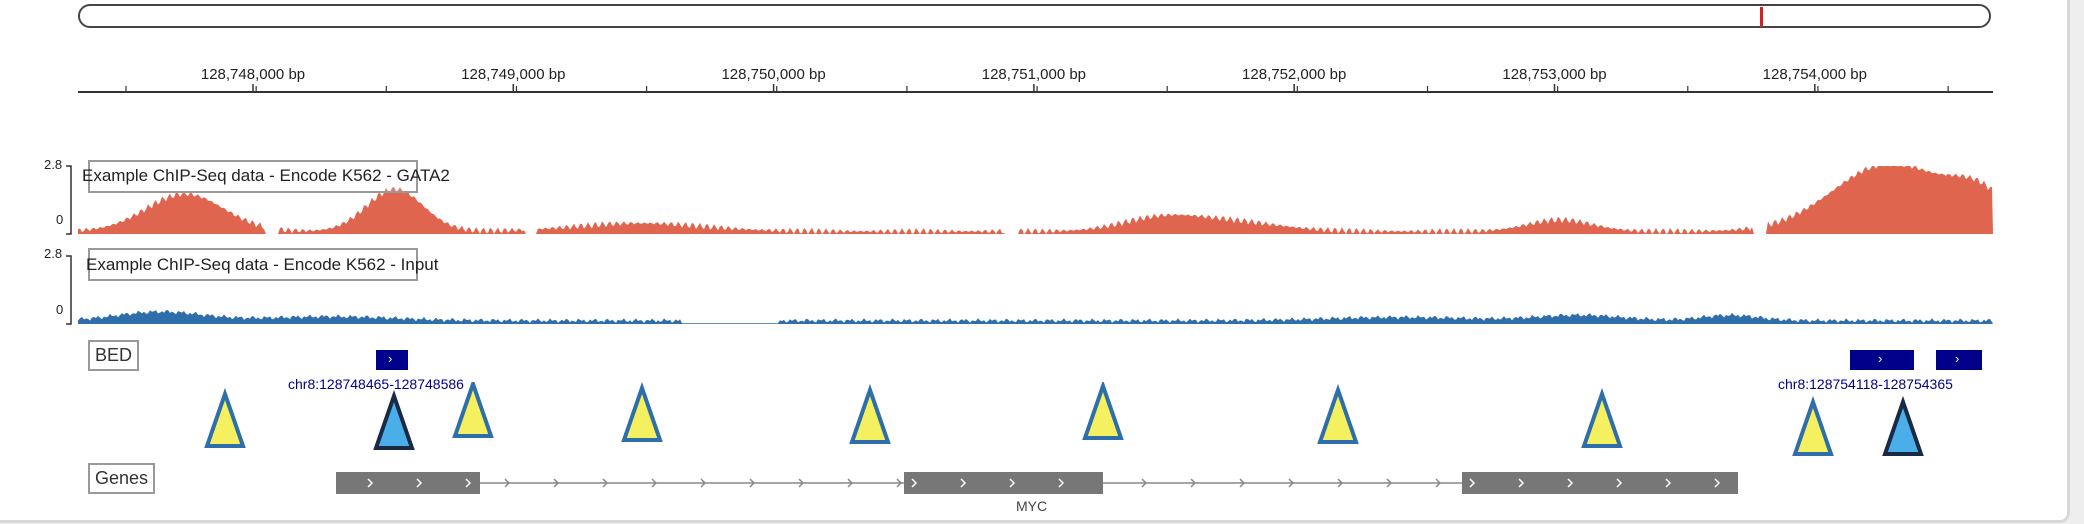 This screenshot has height=524, width=2084. Describe the element at coordinates (773, 74) in the screenshot. I see `ruler-tick-label: 128,750,000 bp` at that location.